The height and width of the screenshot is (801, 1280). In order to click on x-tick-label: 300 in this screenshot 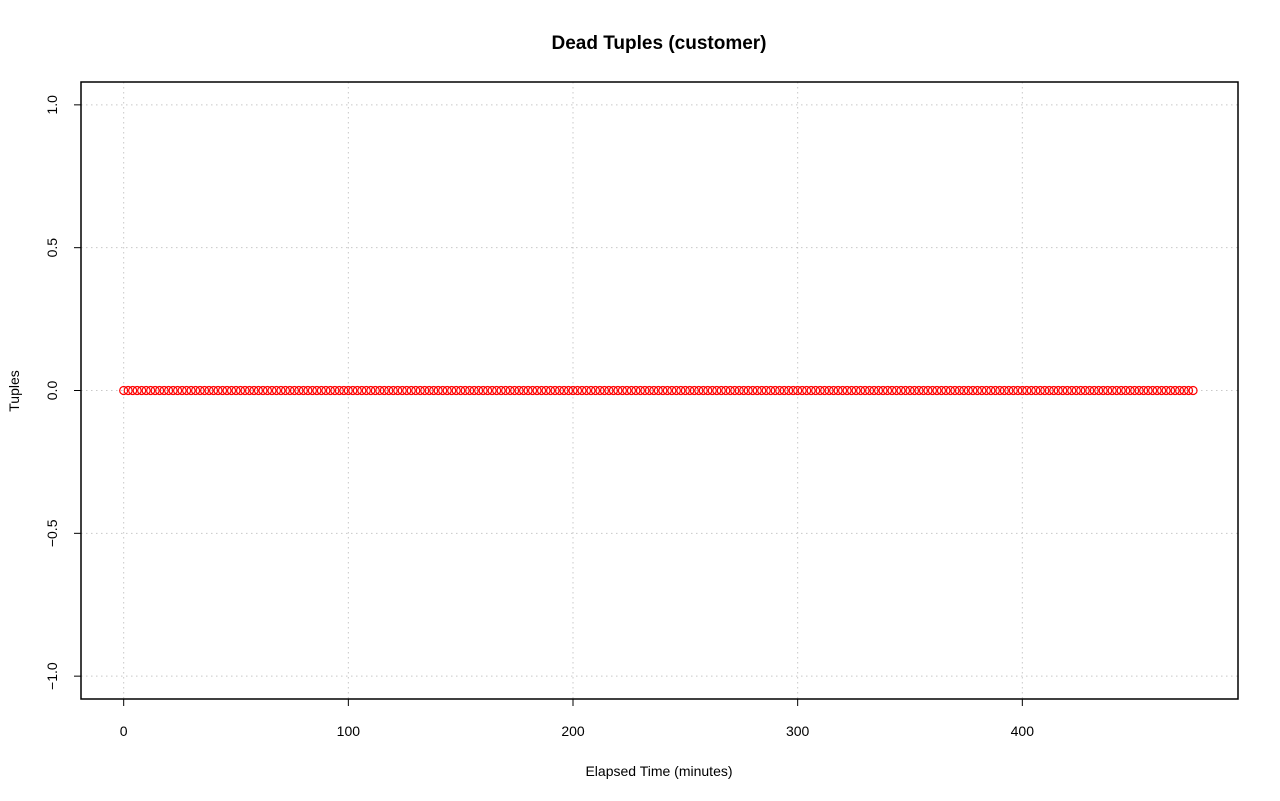, I will do `click(798, 731)`.